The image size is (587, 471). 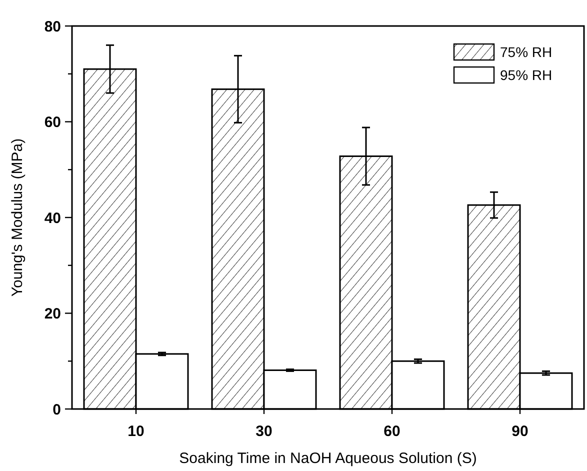 I want to click on x-tick-label: 90, so click(x=520, y=431).